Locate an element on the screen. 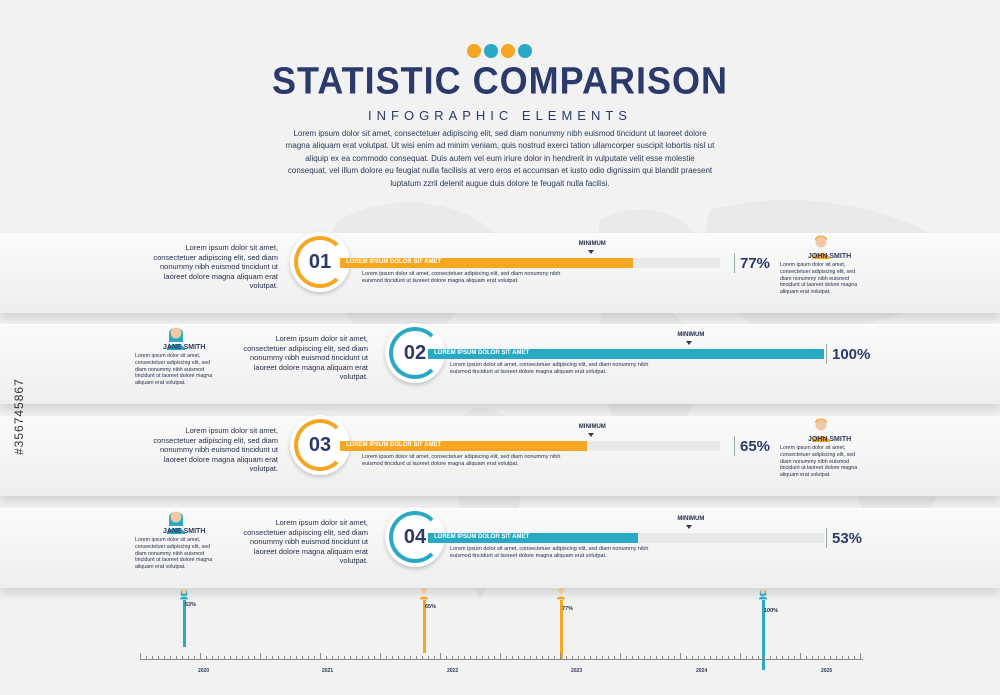 This screenshot has height=695, width=1000. page-subtitle: INFOGRAPHIC ELEMENTS is located at coordinates (500, 115).